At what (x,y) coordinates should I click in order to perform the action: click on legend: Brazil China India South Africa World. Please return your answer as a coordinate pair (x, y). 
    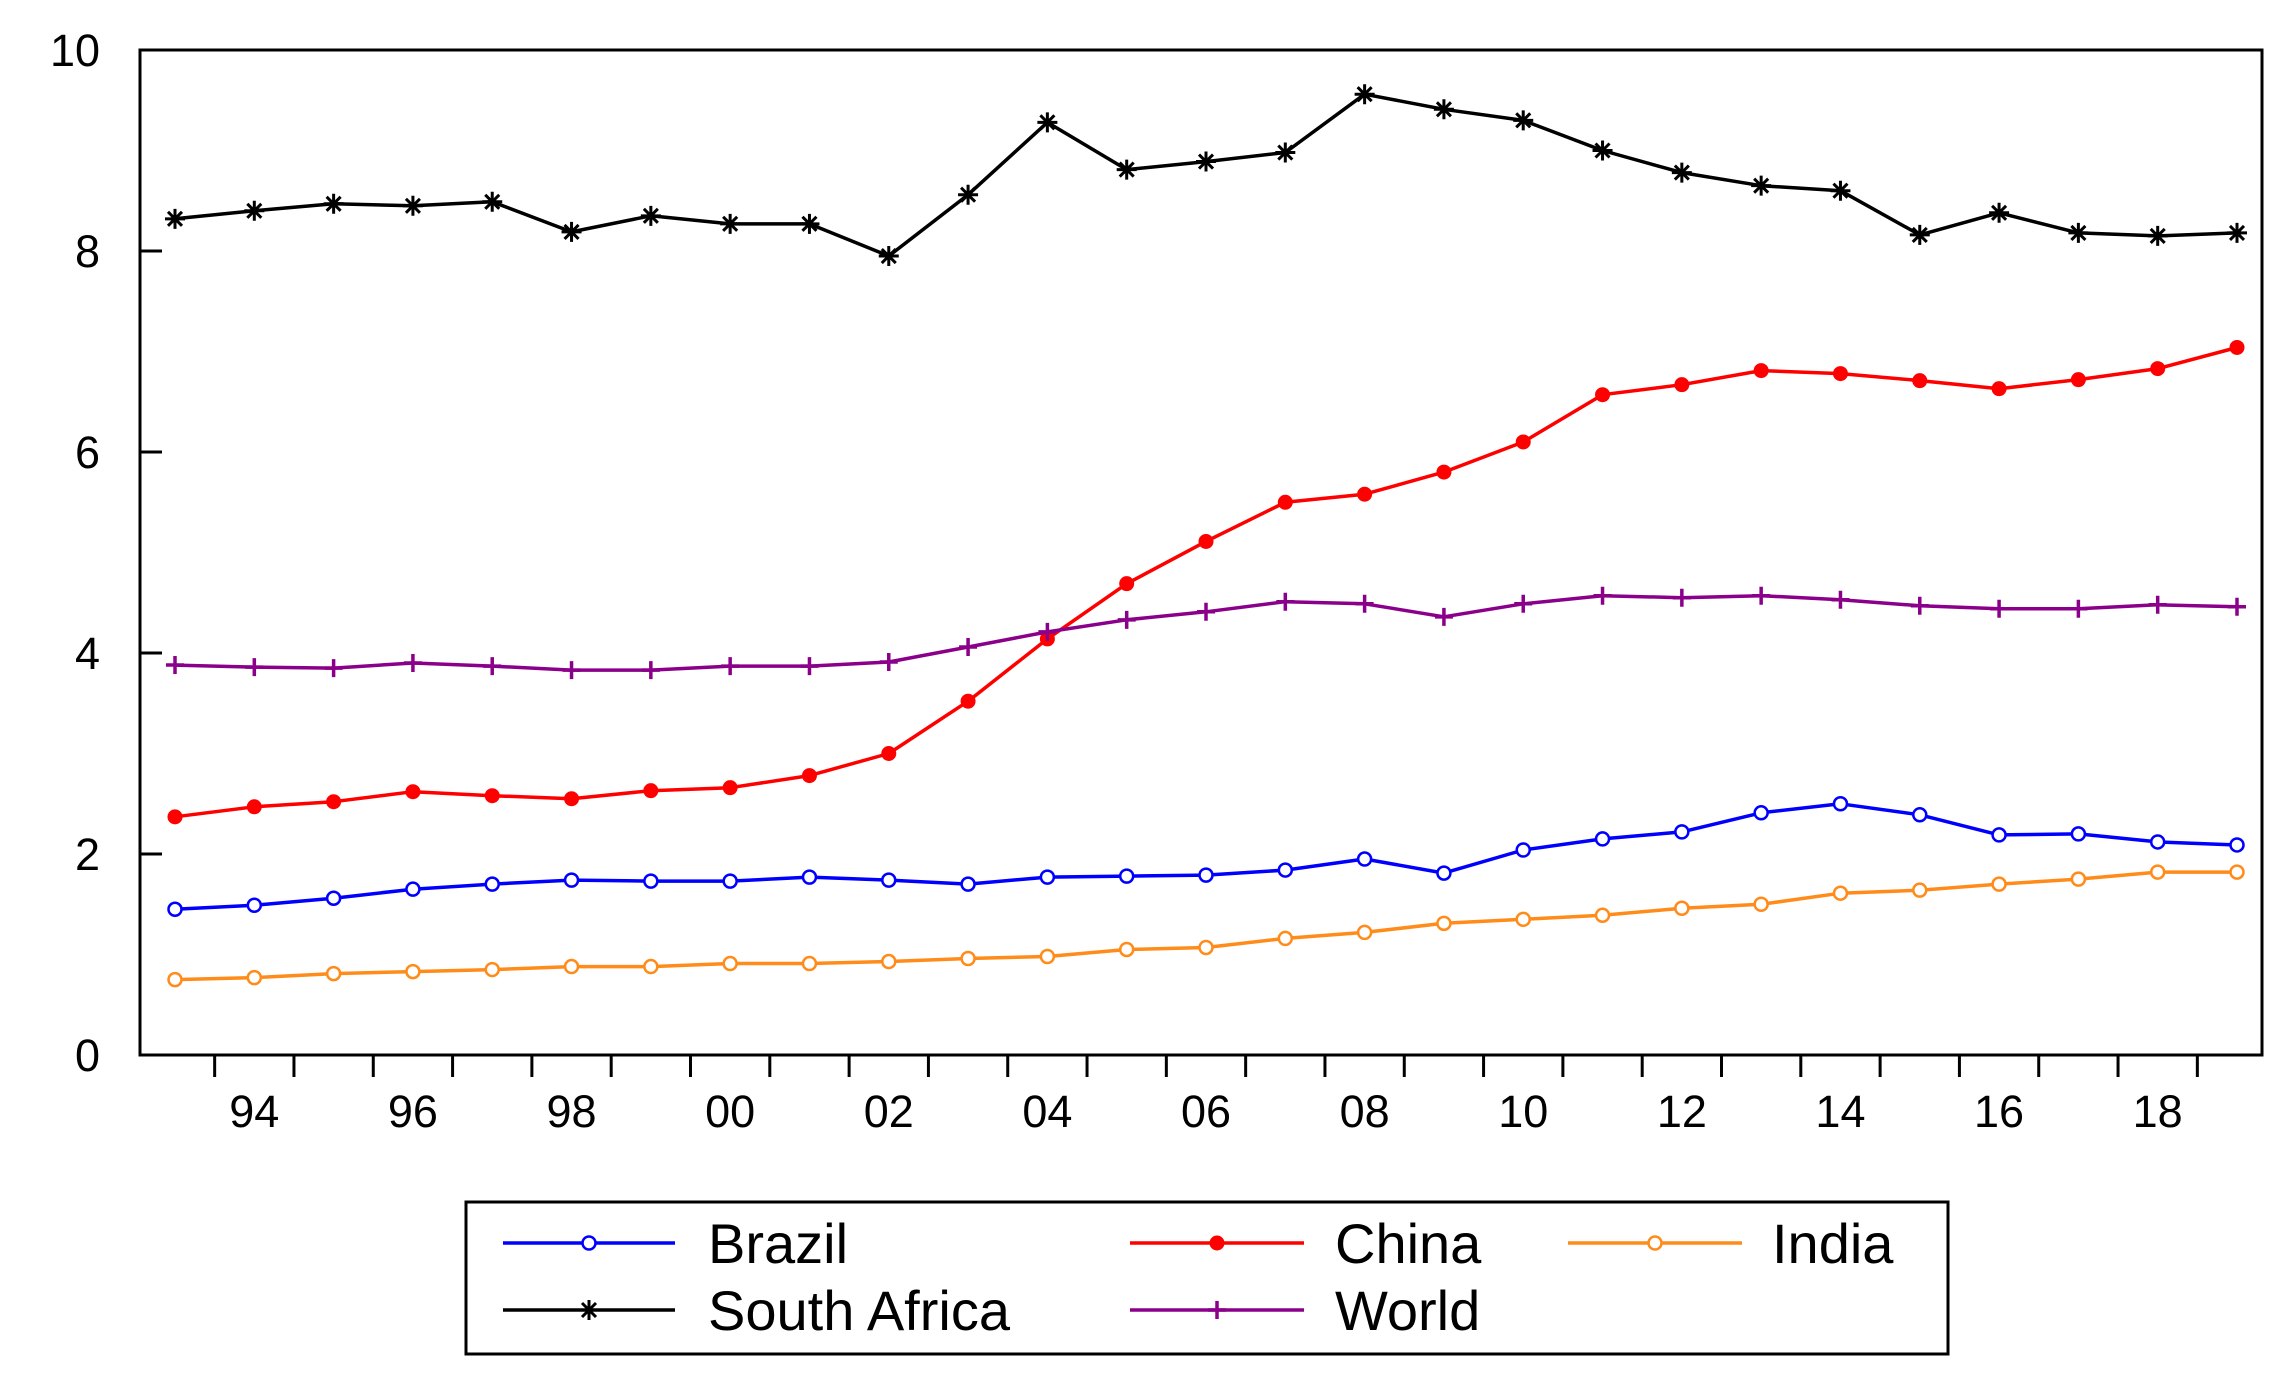
    Looking at the image, I should click on (1207, 1278).